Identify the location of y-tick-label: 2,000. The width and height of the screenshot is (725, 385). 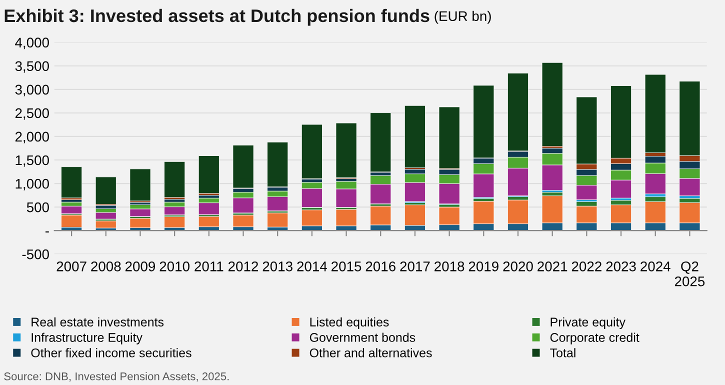
(32, 138).